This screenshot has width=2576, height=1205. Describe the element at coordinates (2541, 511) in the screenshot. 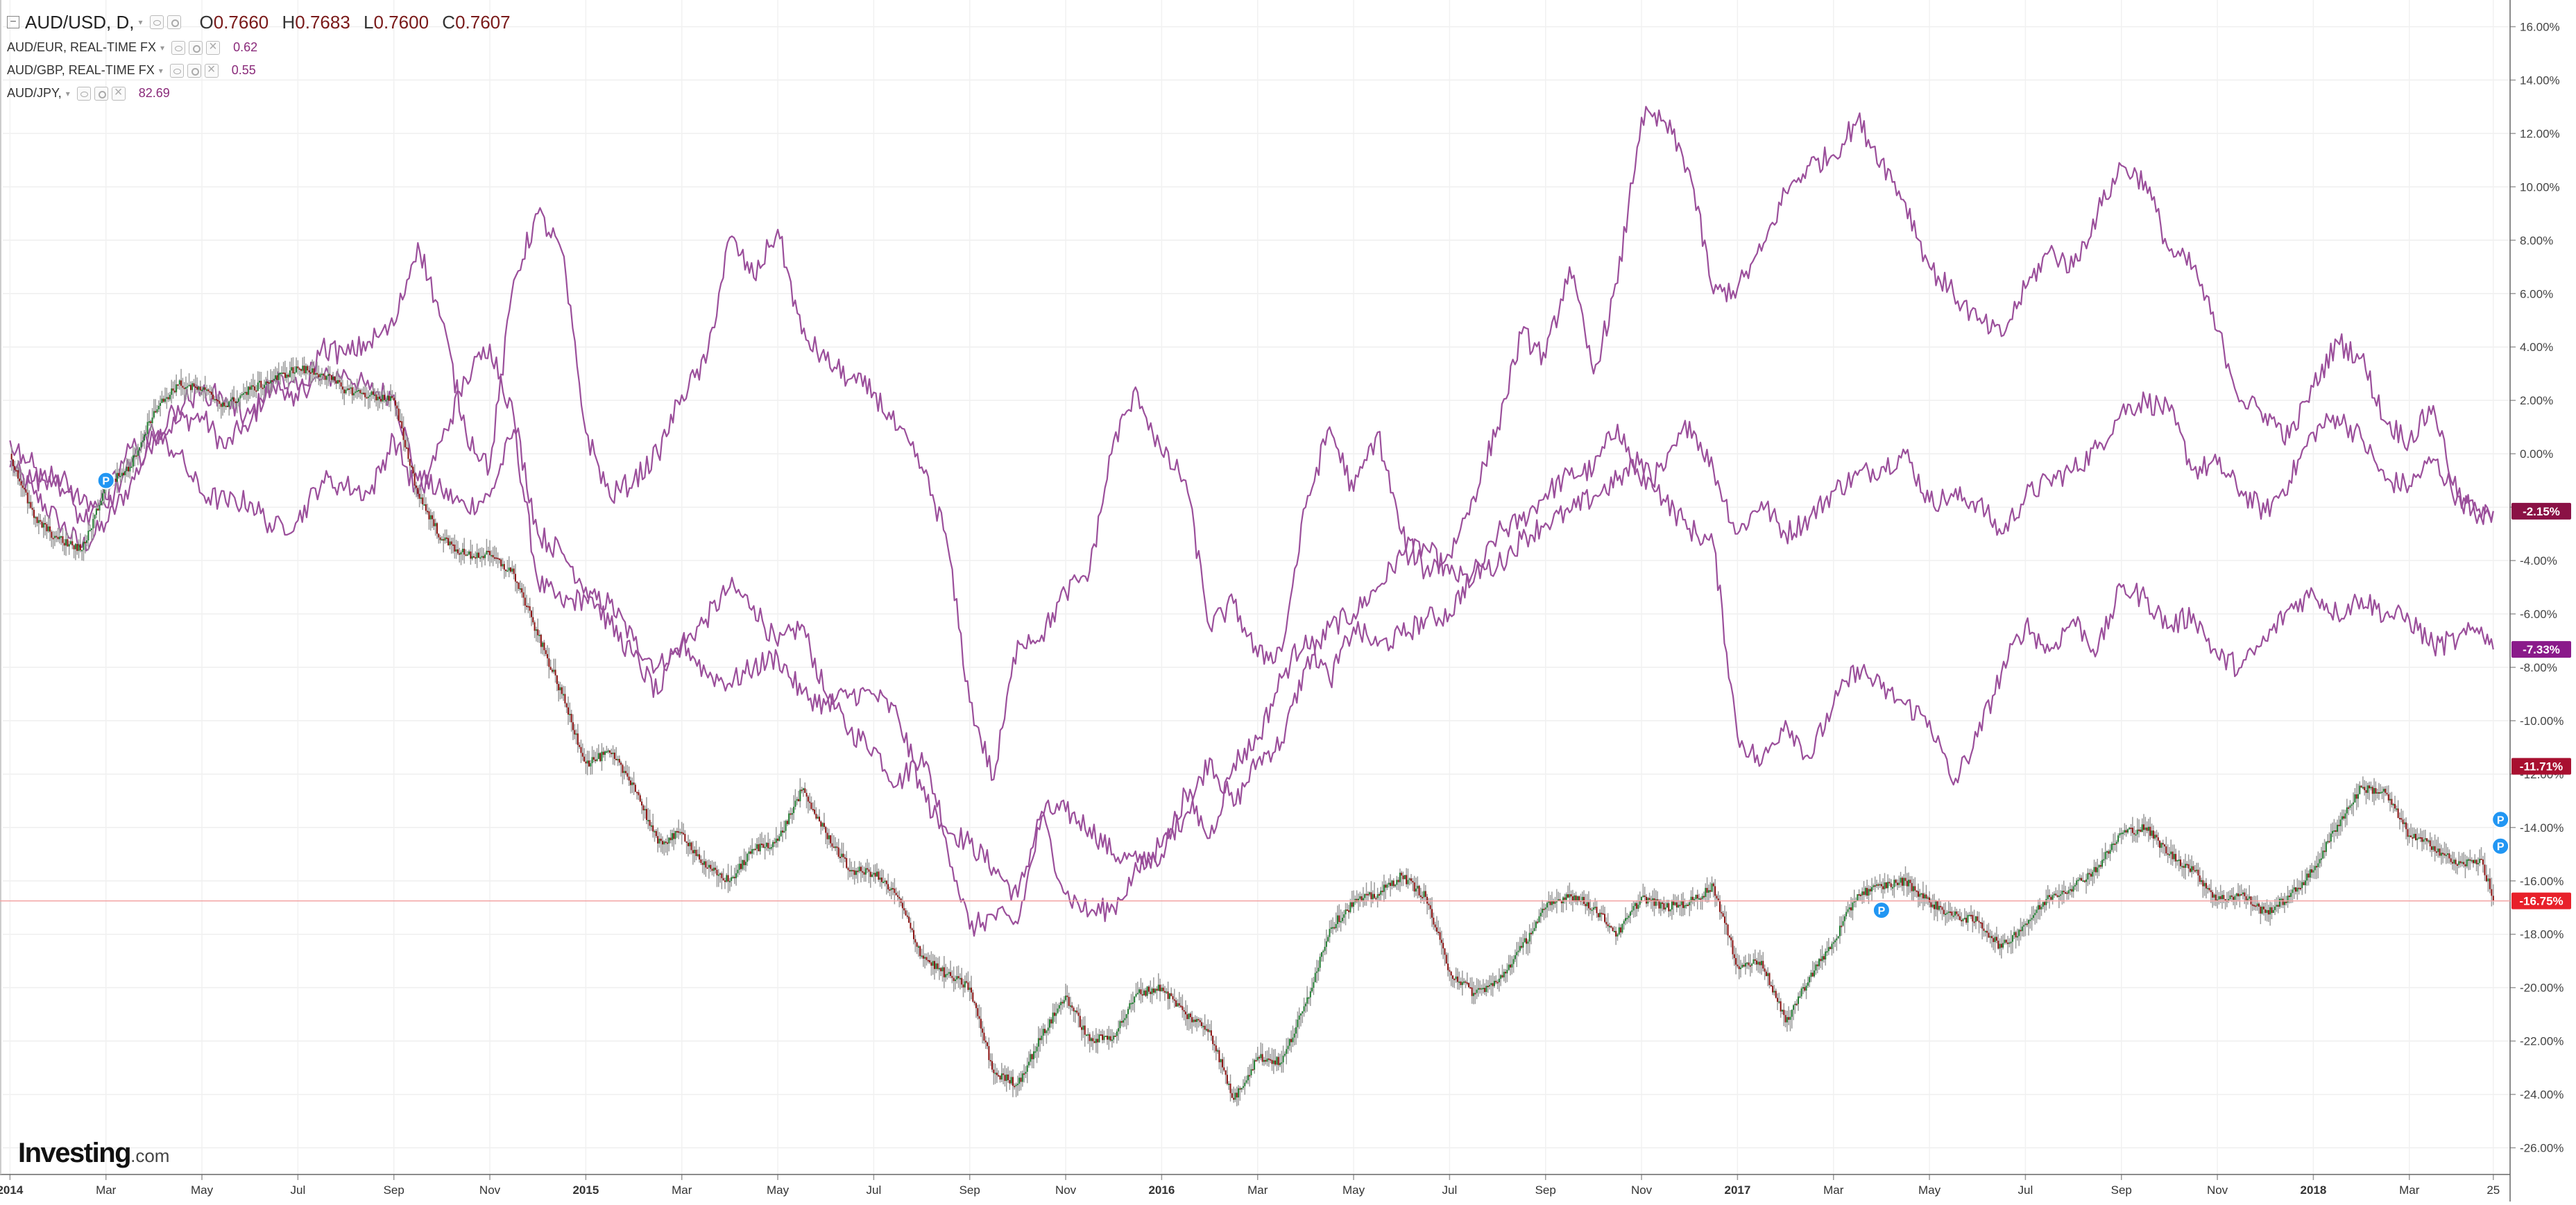

I see `last-value-label: -2.15%` at that location.